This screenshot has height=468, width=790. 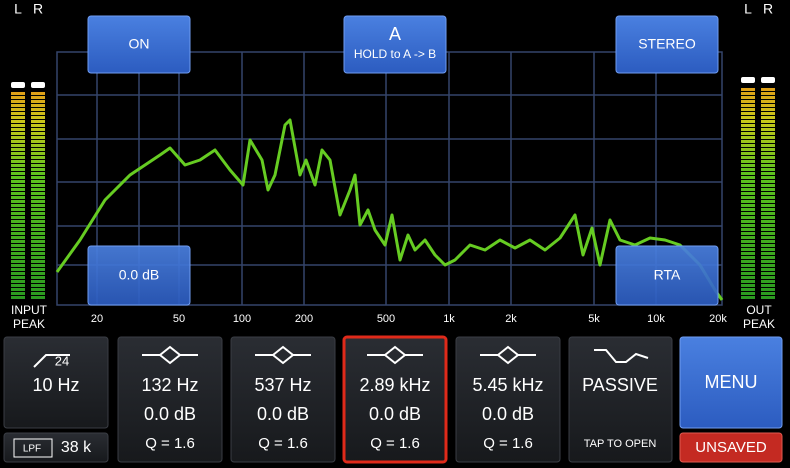 I want to click on meter-label: INPUT, so click(x=29, y=310).